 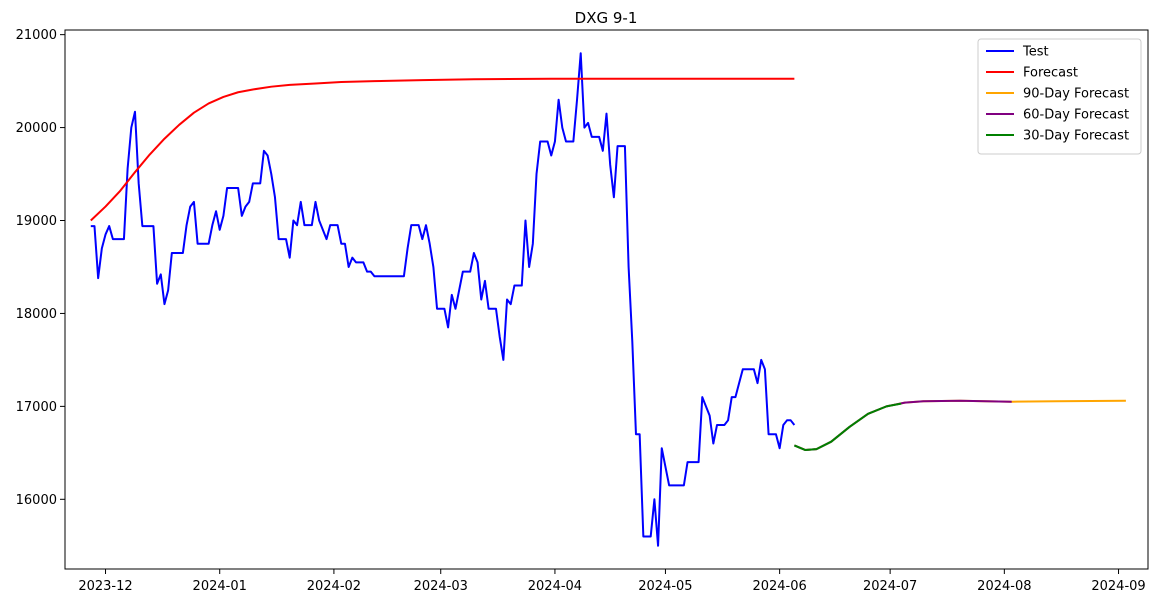 What do you see at coordinates (1004, 586) in the screenshot?
I see `x-tick-label: 2024-08` at bounding box center [1004, 586].